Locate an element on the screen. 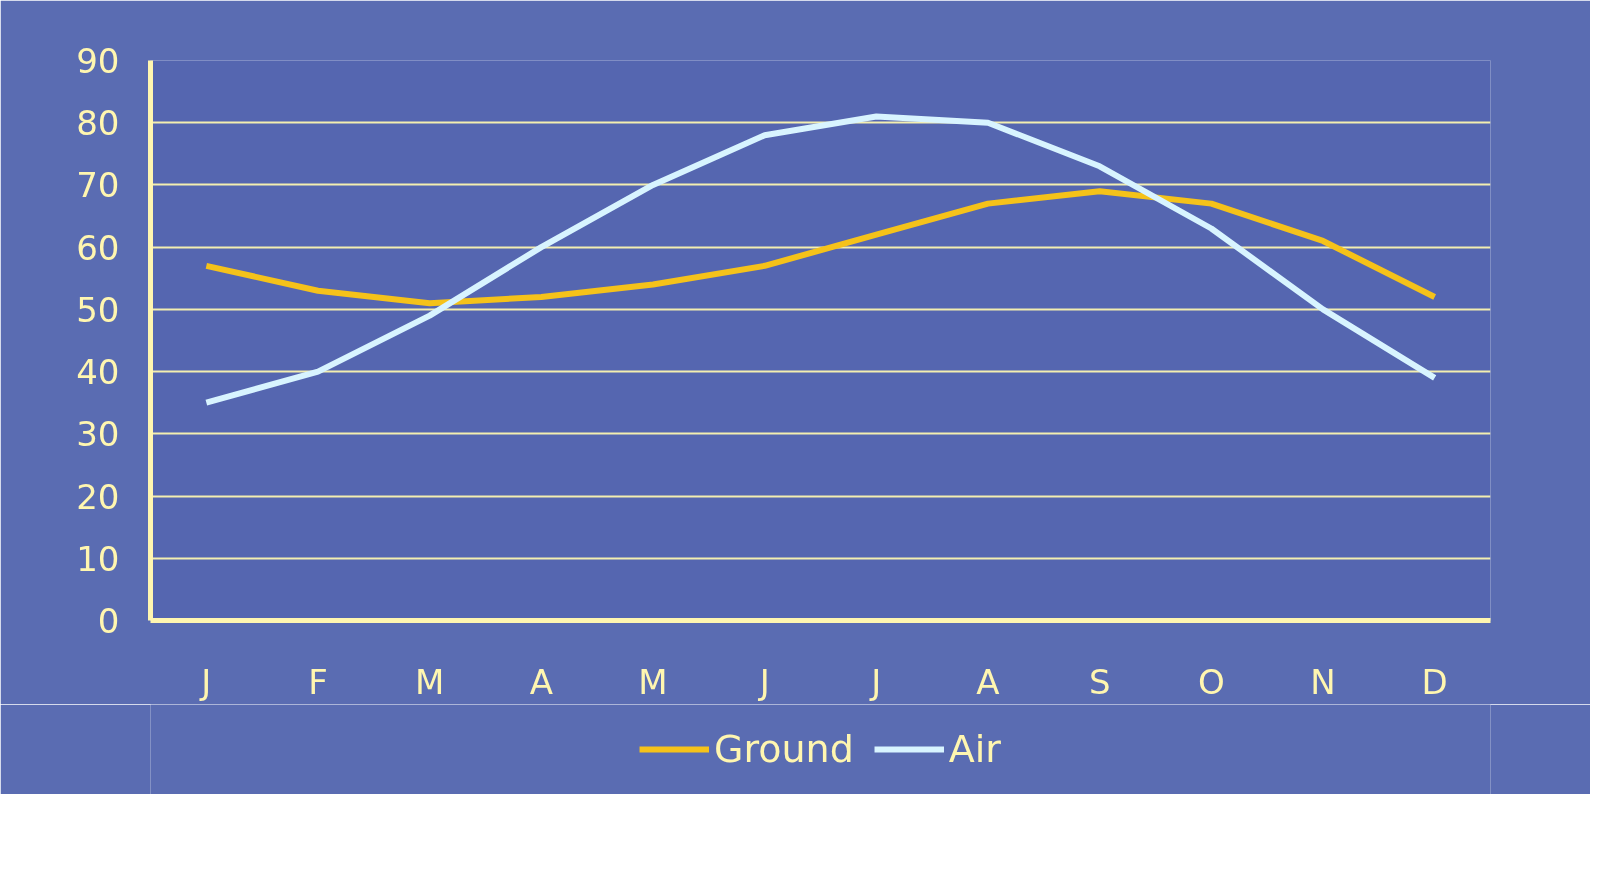 This screenshot has height=883, width=1604. x-tick-label: O is located at coordinates (1211, 681).